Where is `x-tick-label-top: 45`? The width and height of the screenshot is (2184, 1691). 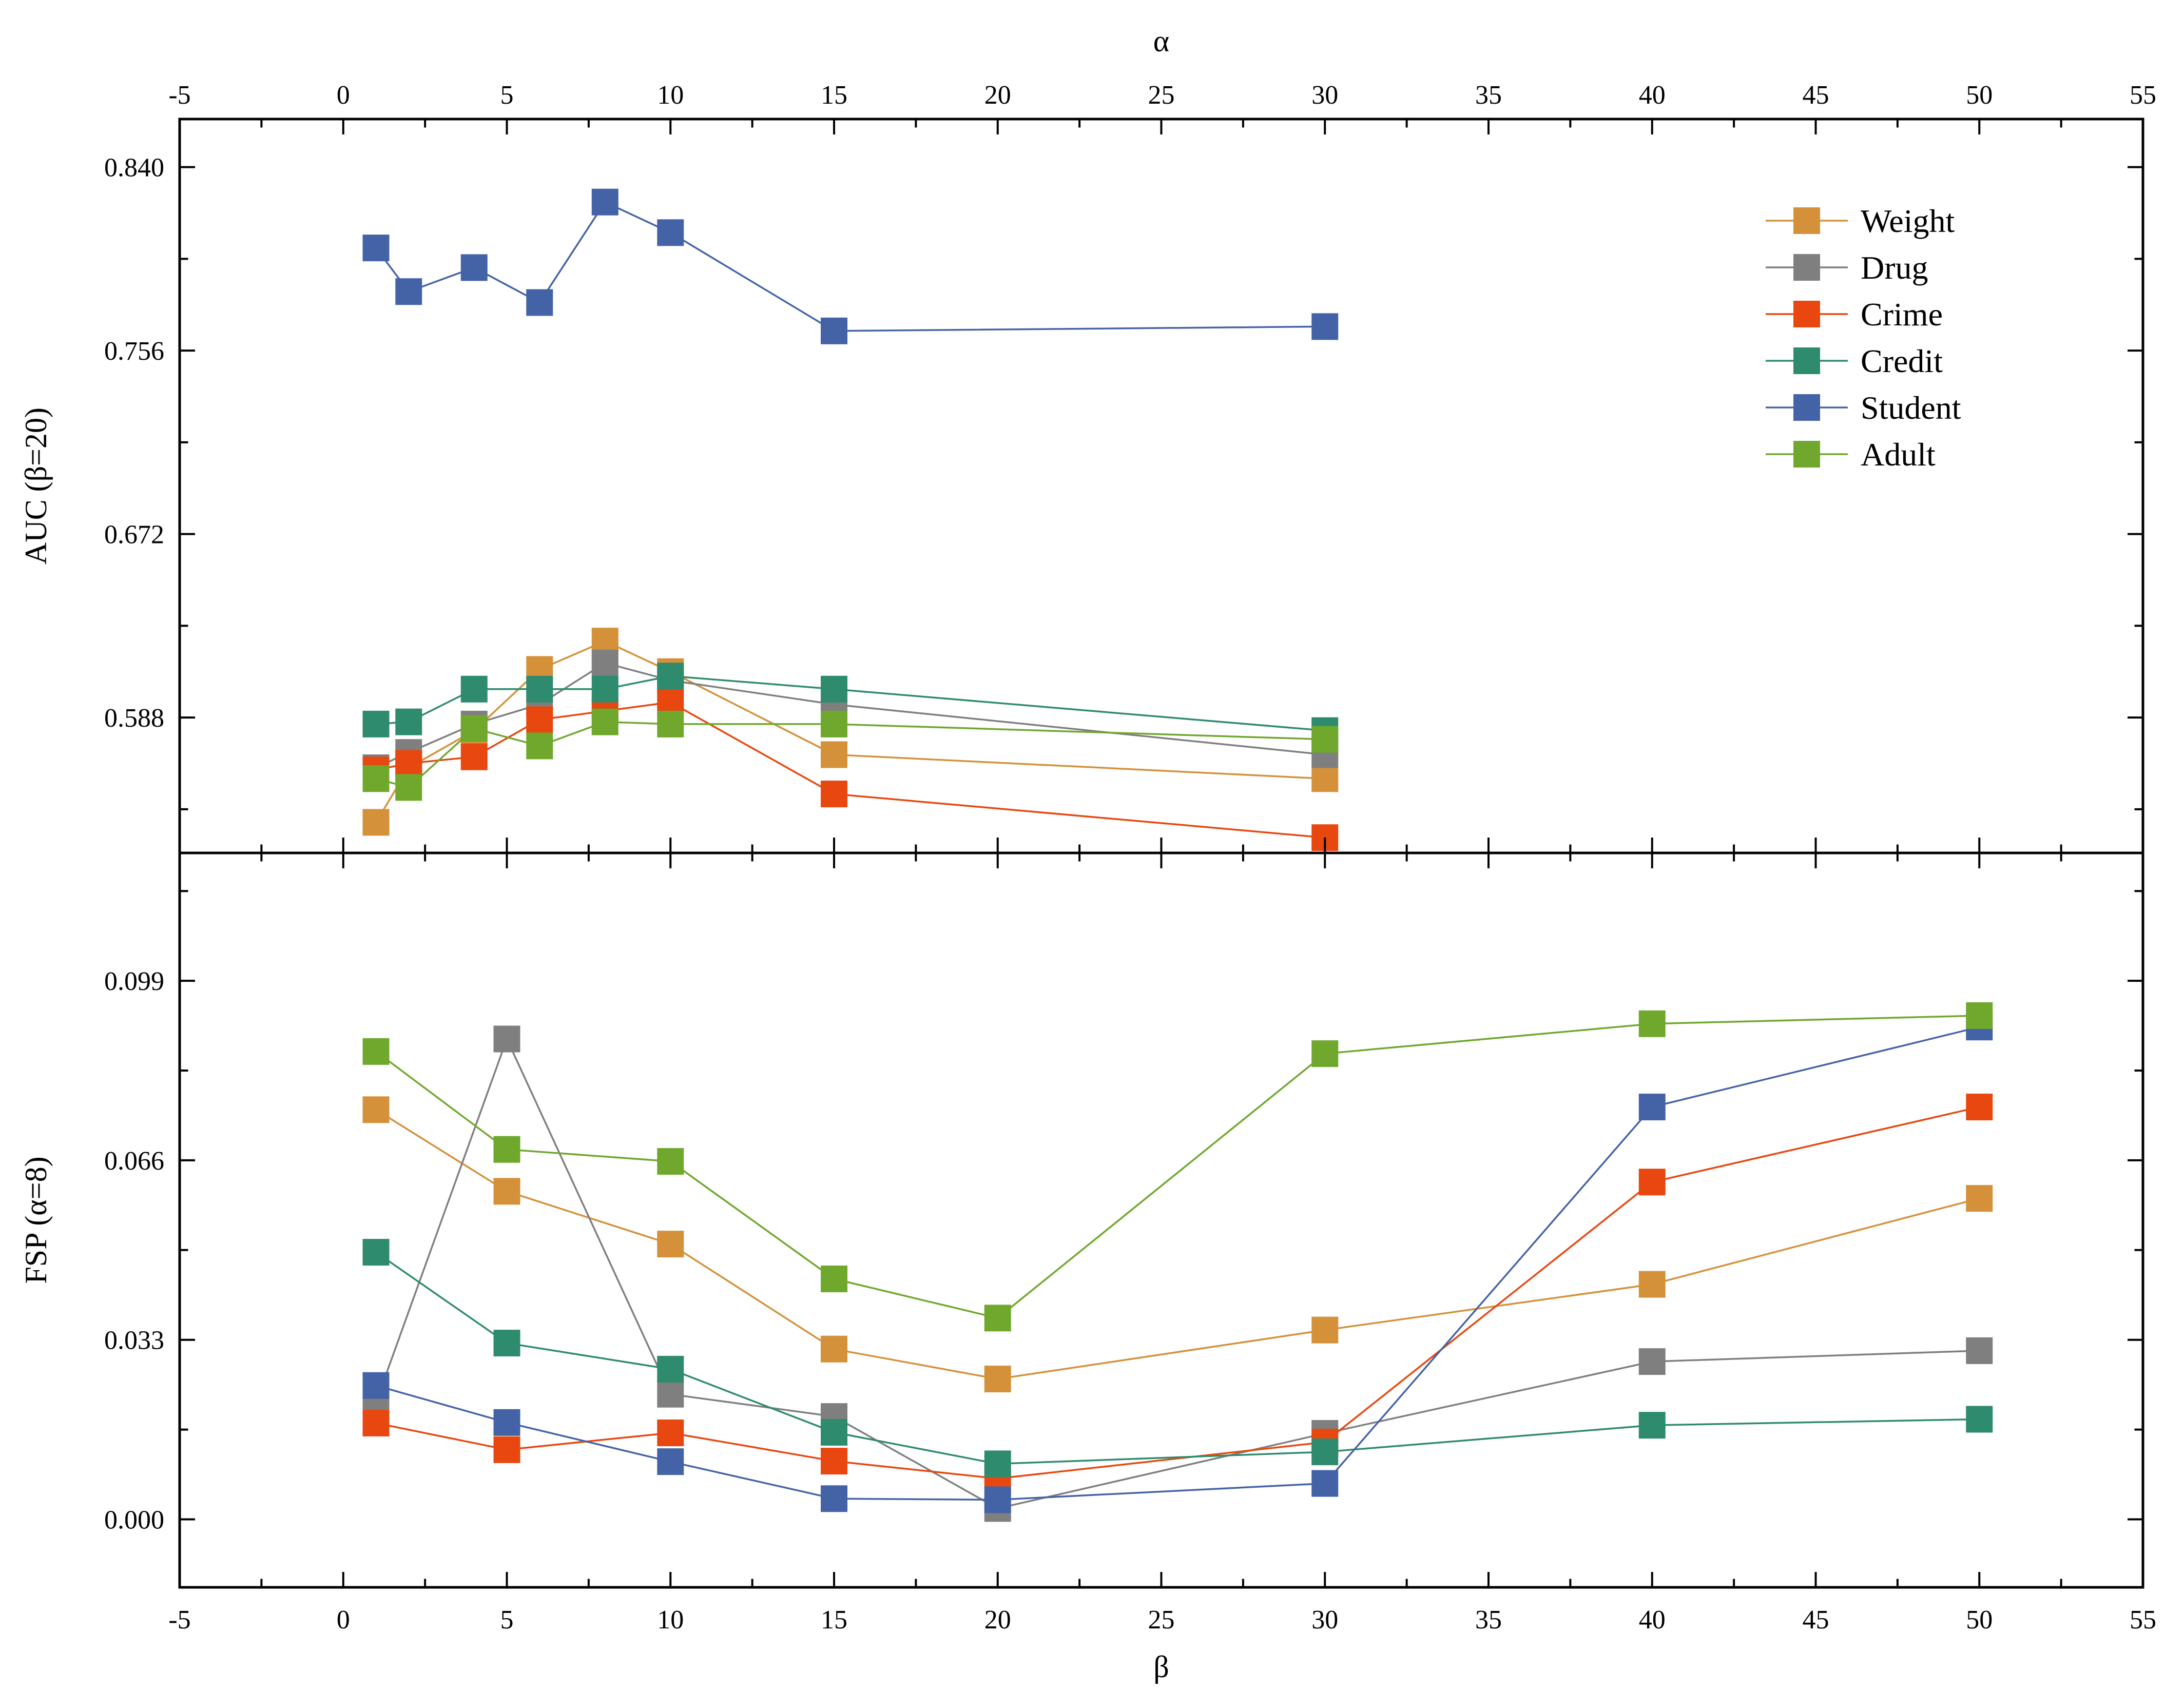
x-tick-label-top: 45 is located at coordinates (1816, 95).